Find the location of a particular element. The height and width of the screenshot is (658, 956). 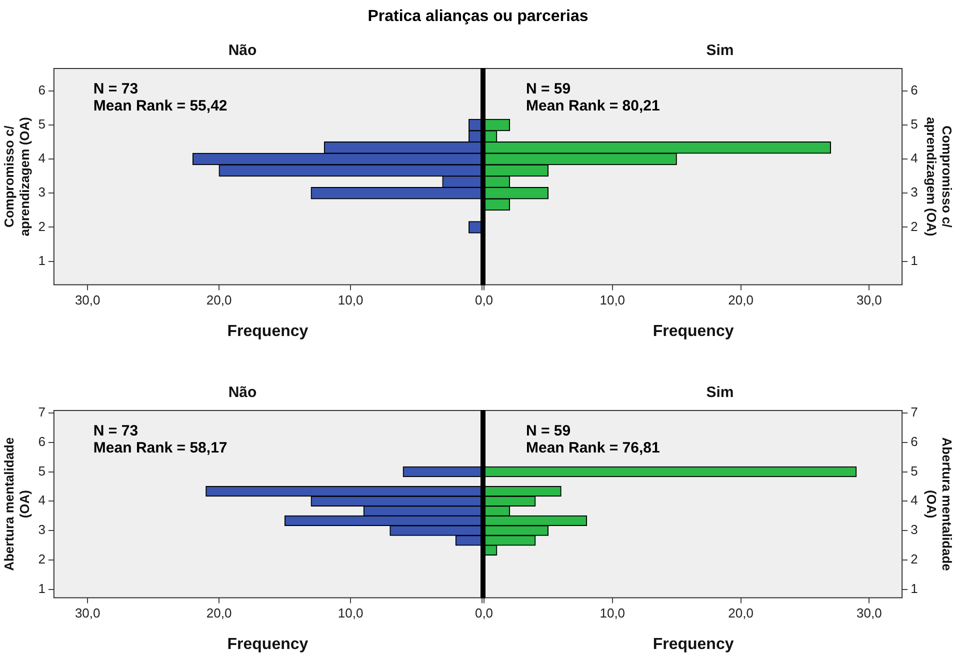

annotation: Mean Rank = 80,21 is located at coordinates (593, 106).